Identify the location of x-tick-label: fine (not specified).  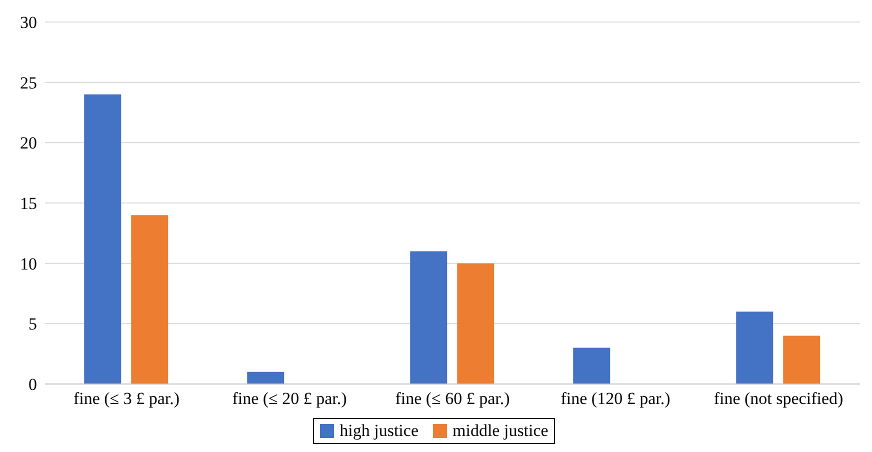
(779, 398).